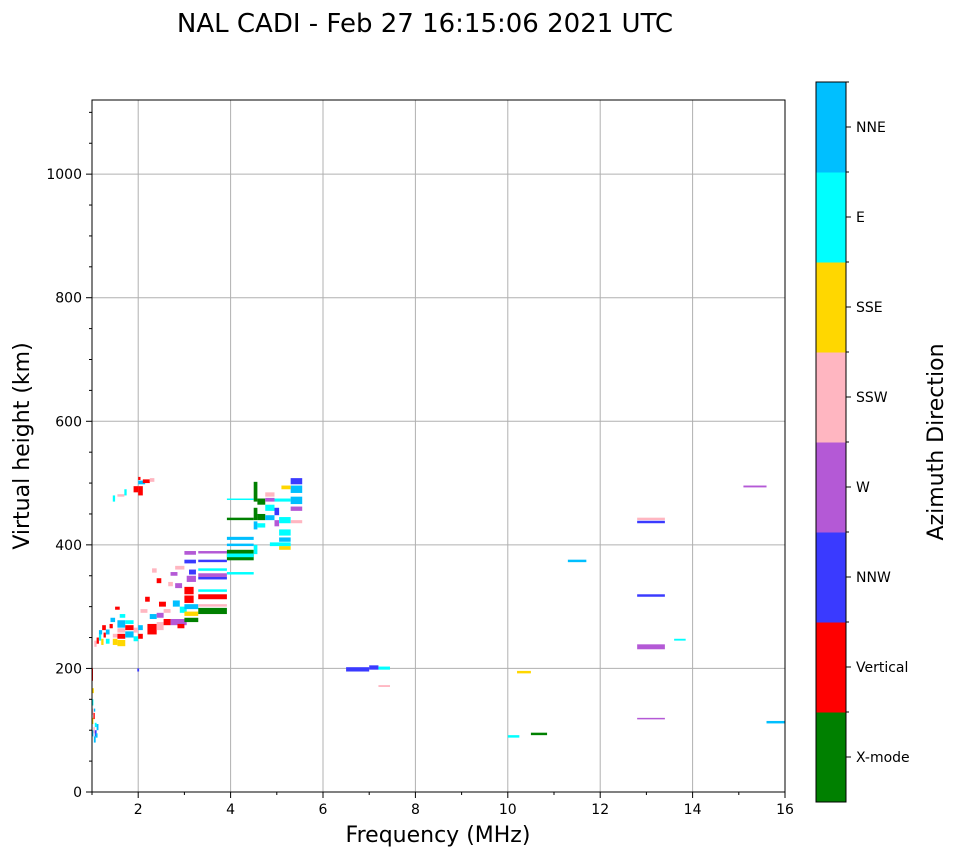 This screenshot has height=857, width=958. Describe the element at coordinates (831, 577) in the screenshot. I see `colorbar-swatch-nnw` at that location.